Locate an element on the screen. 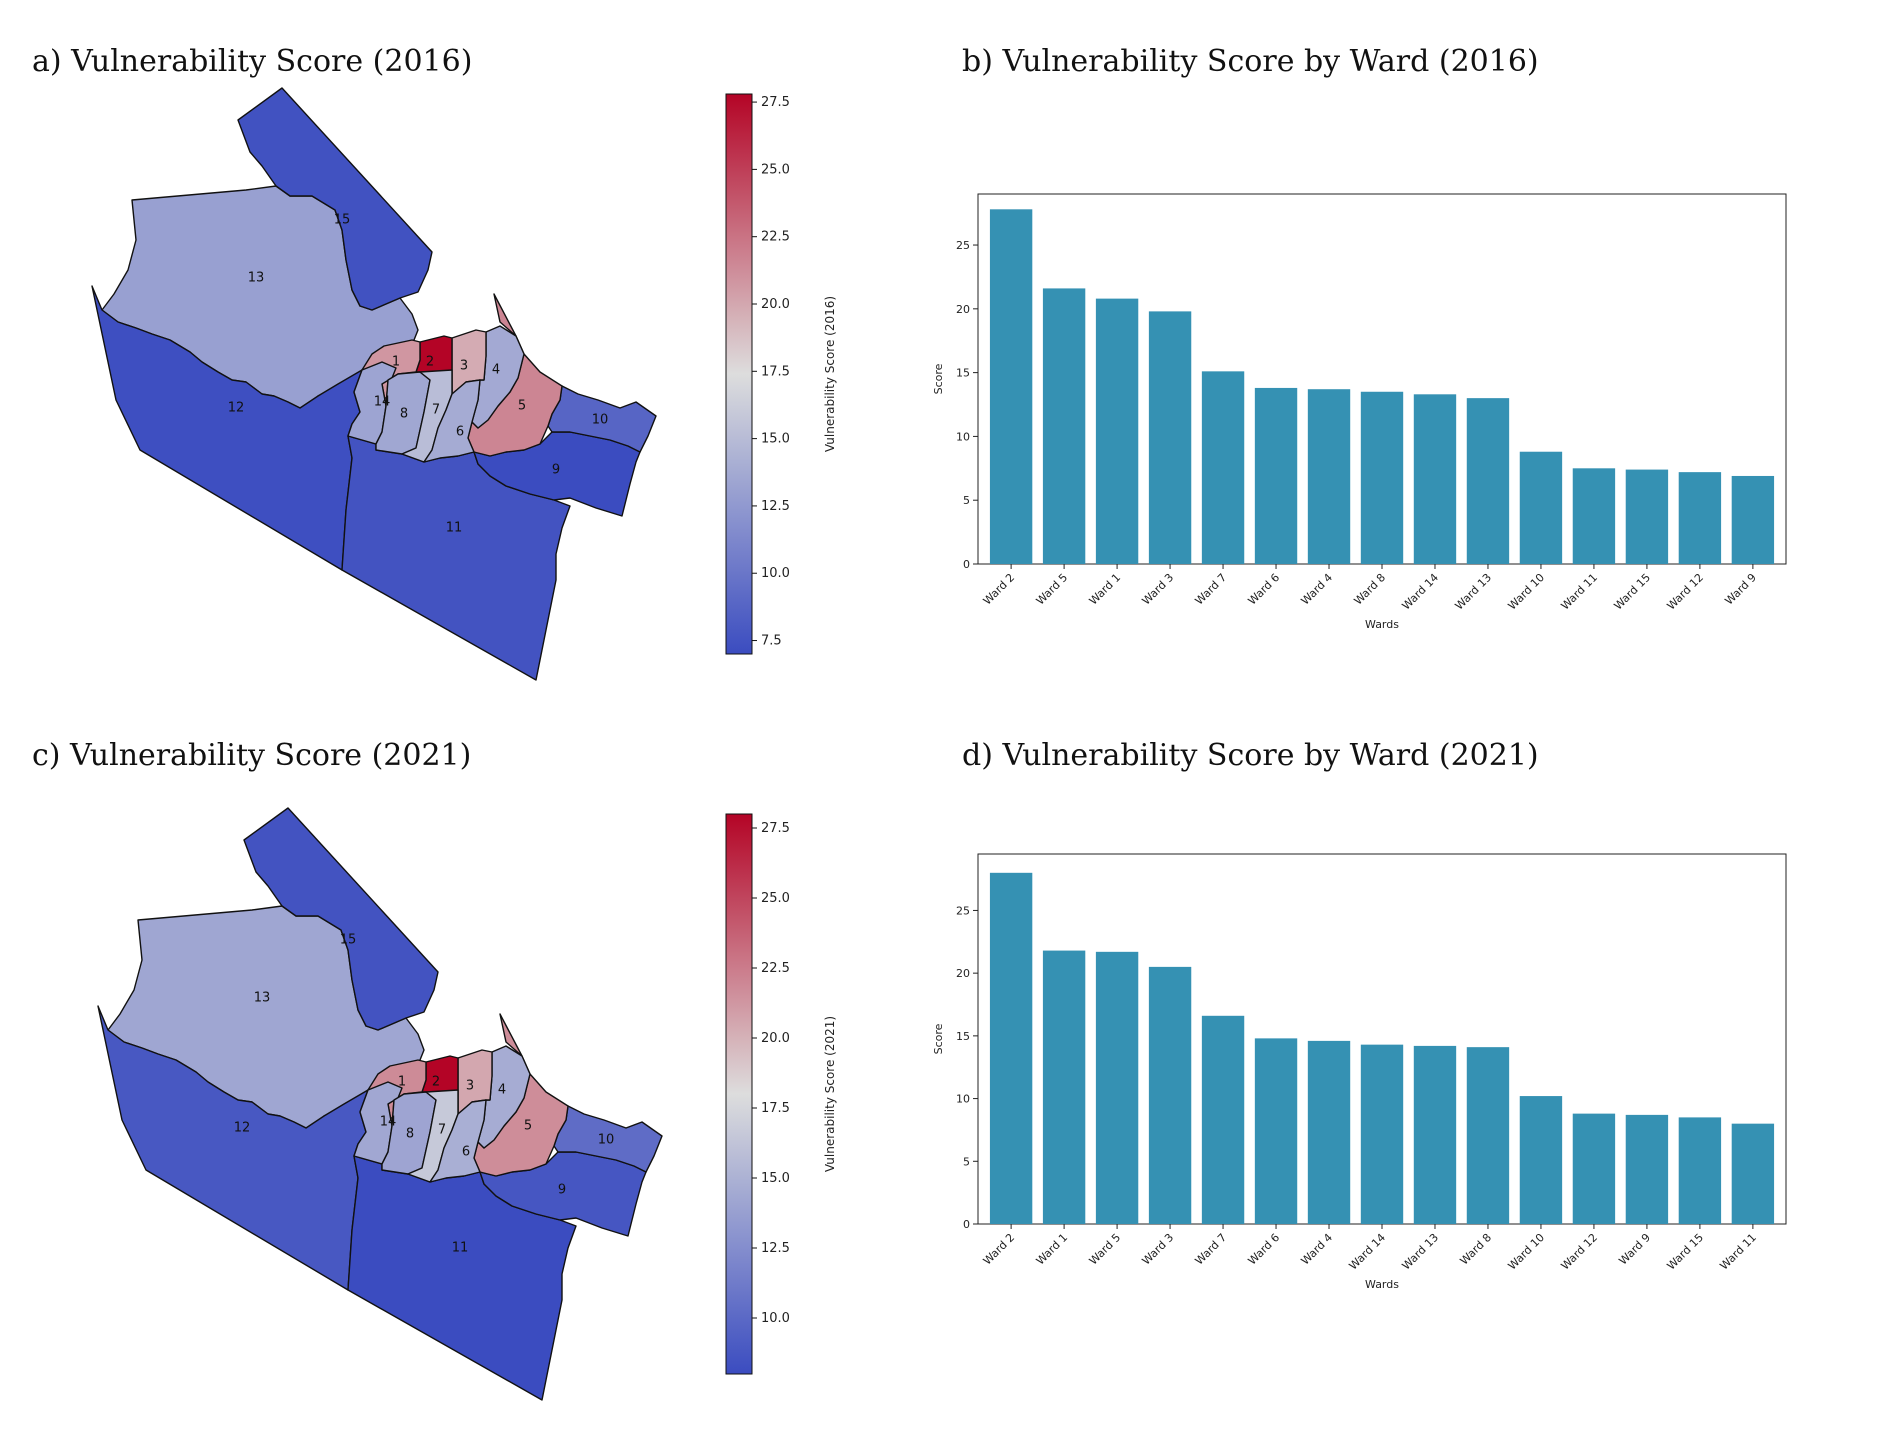 The image size is (1884, 1450). ward-map-2021: 13 15 12 11 9 10 5 4 3 2 1 14 8 7 6 is located at coordinates (380, 1104).